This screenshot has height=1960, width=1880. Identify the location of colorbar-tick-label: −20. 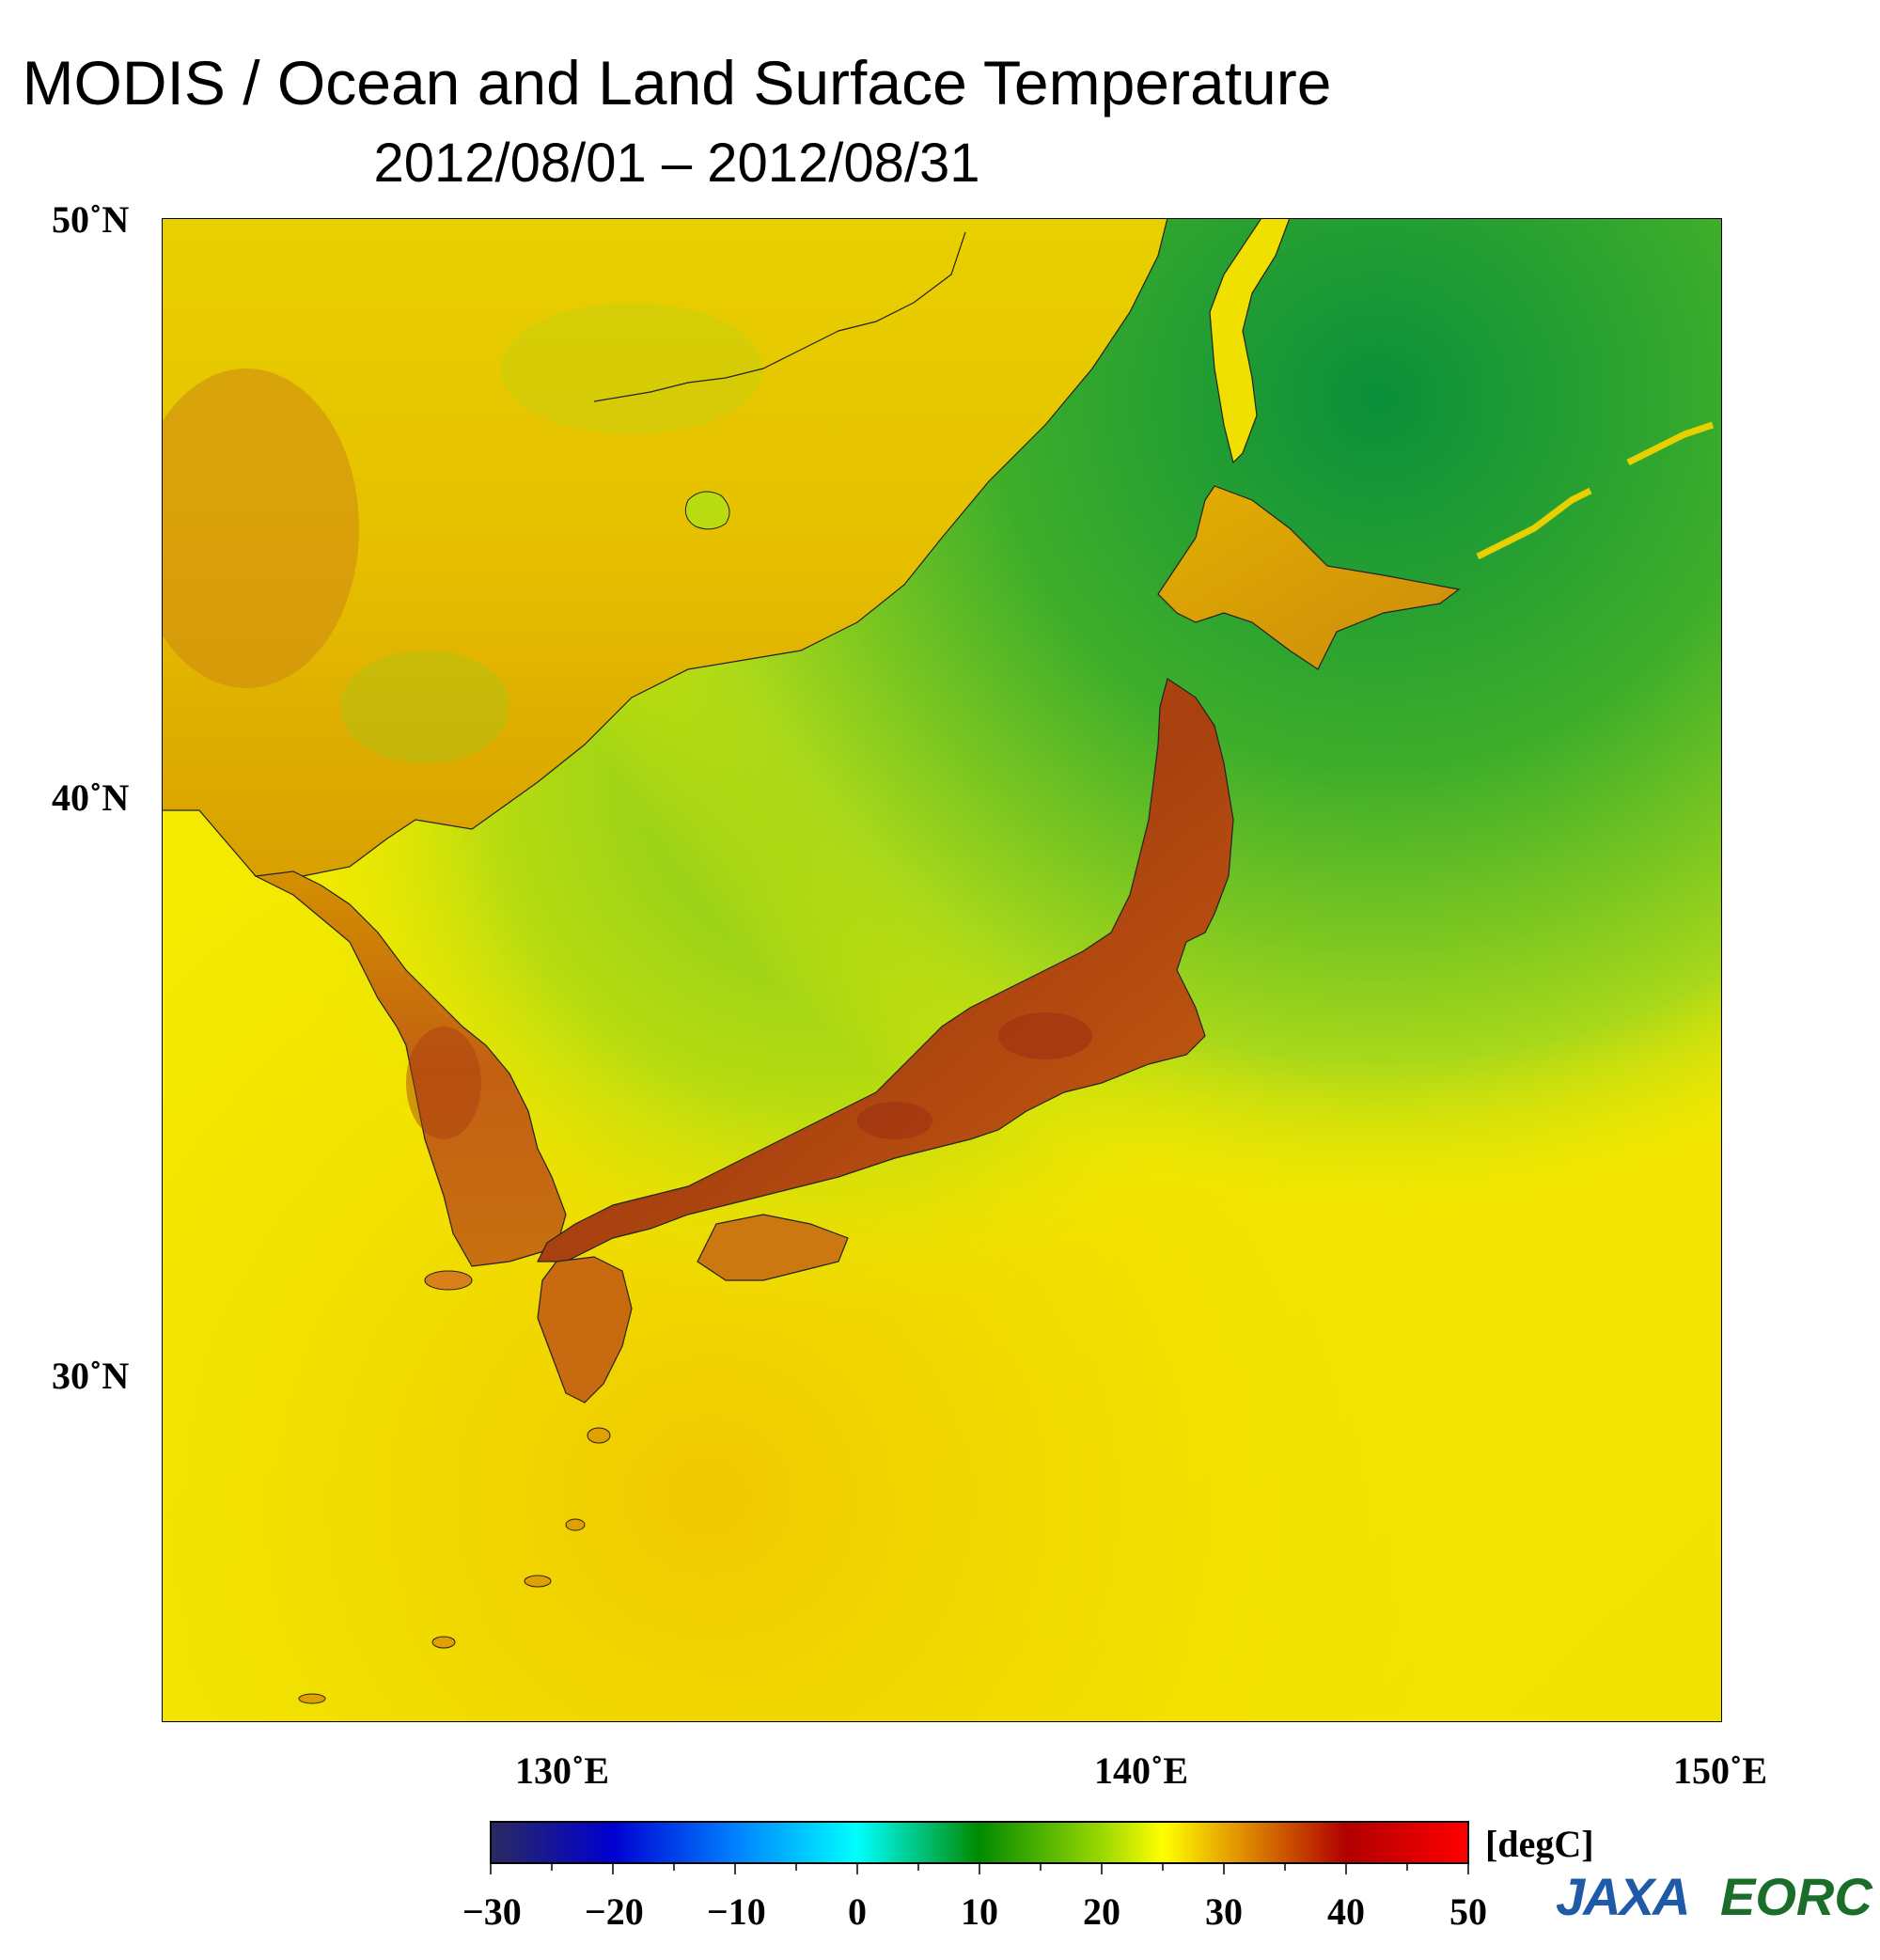
(614, 1911).